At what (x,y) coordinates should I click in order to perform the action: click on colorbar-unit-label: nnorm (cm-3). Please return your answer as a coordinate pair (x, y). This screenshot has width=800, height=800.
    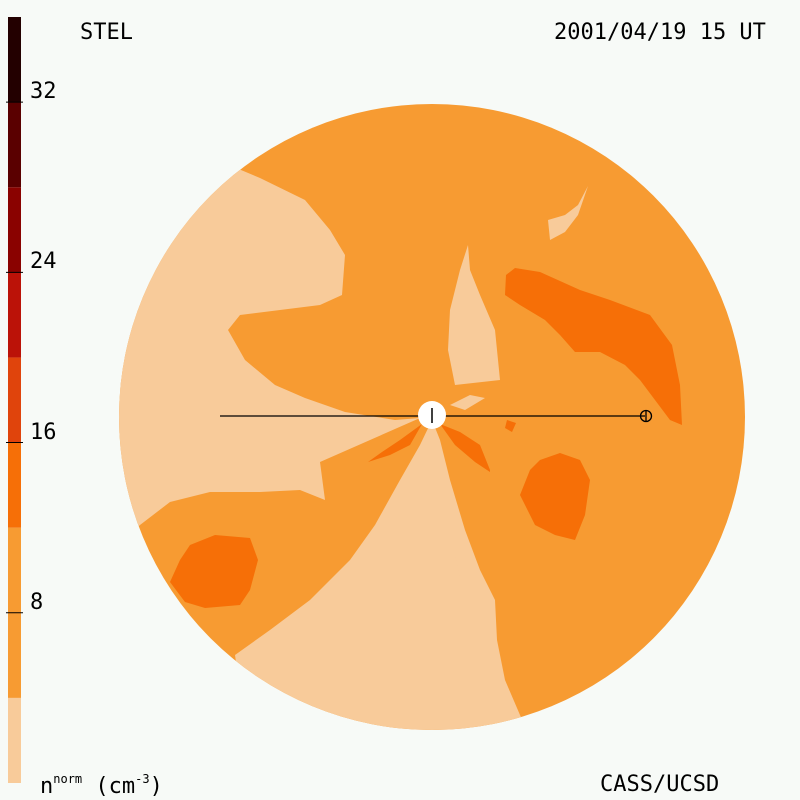
    Looking at the image, I should click on (101, 785).